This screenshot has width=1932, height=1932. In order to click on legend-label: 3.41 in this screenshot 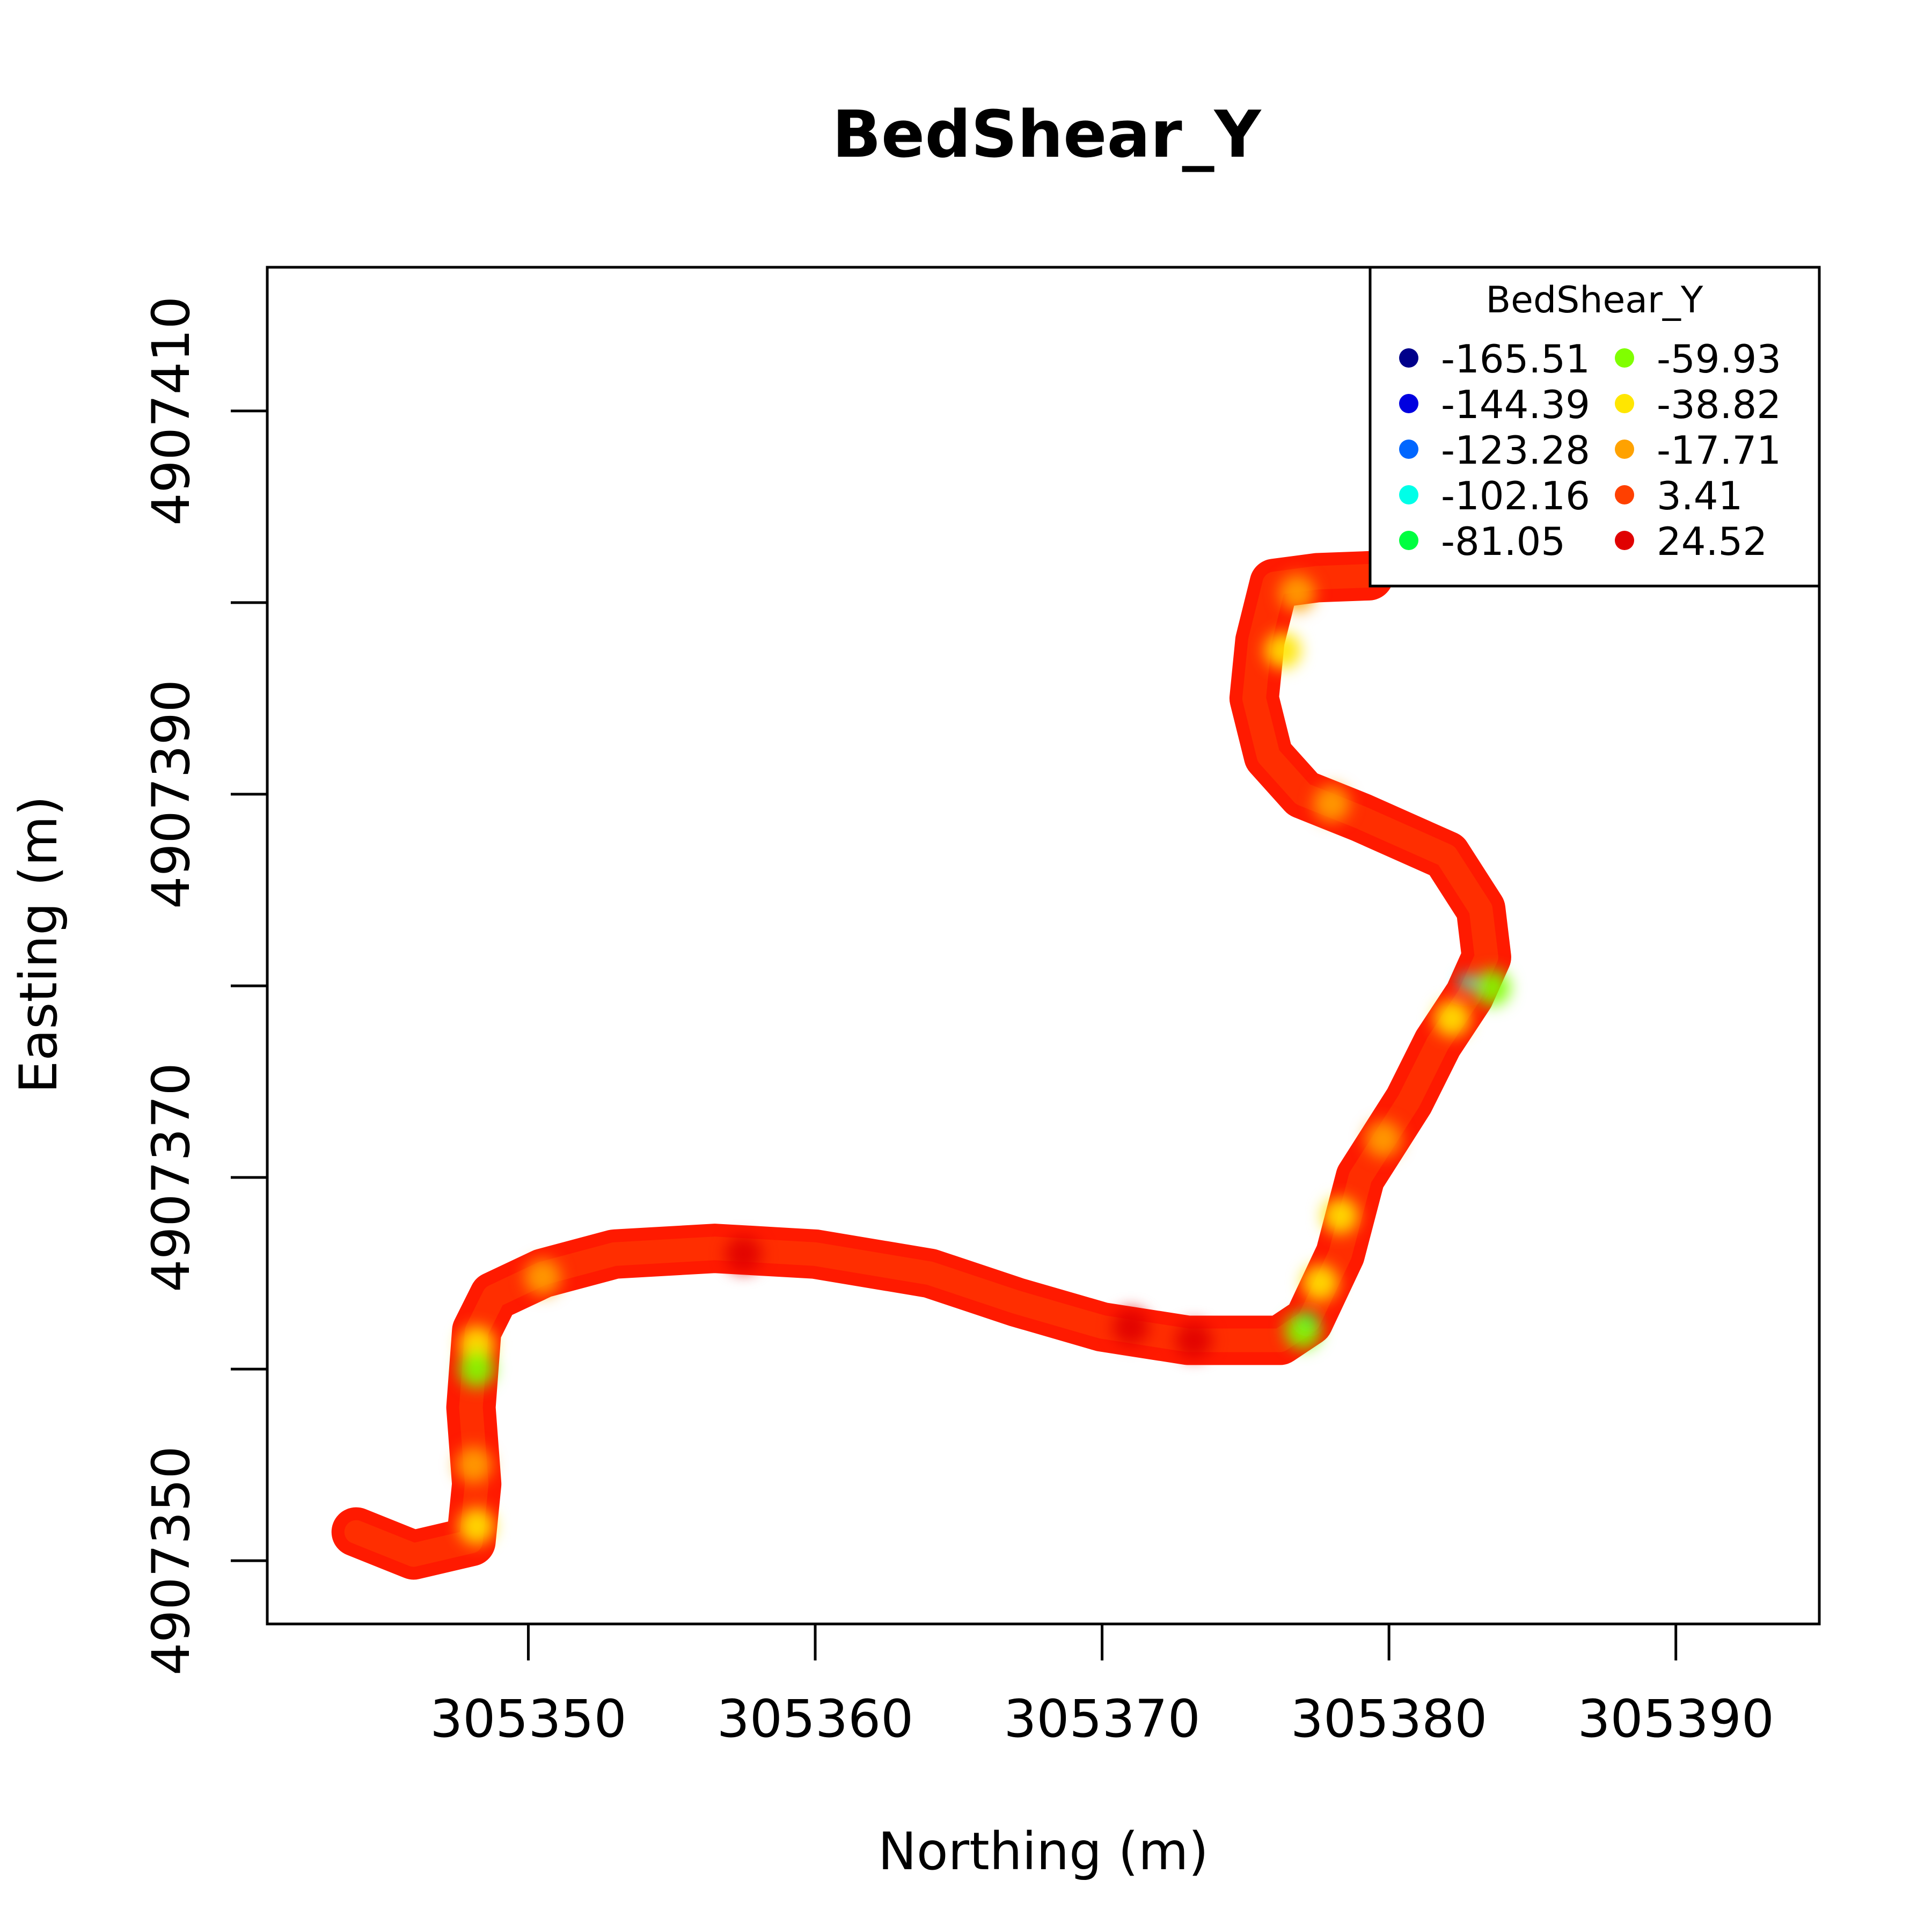, I will do `click(1700, 495)`.